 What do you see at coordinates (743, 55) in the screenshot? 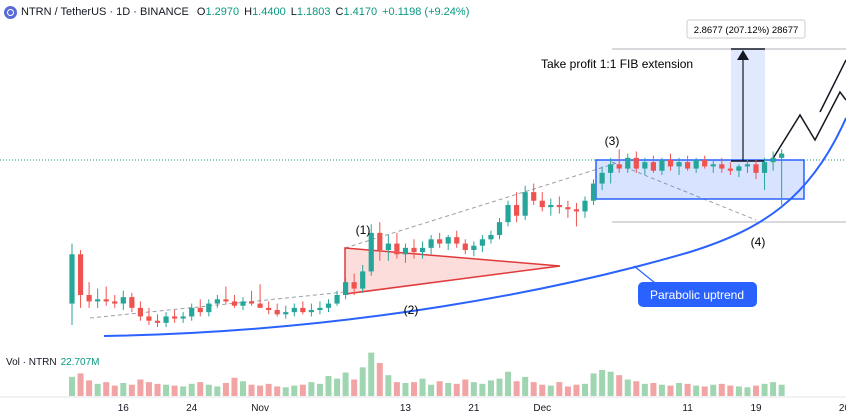
I see `fib-arrow-head` at bounding box center [743, 55].